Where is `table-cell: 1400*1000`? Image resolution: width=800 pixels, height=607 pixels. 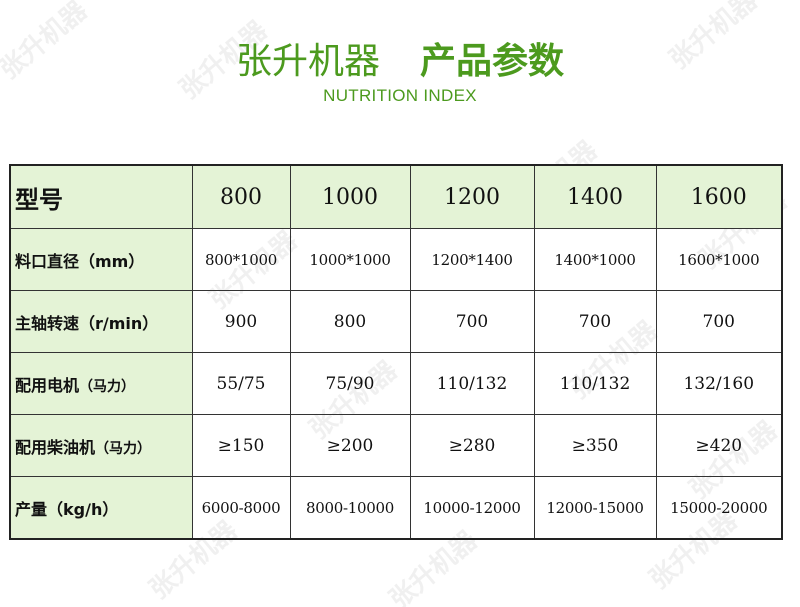 table-cell: 1400*1000 is located at coordinates (595, 259).